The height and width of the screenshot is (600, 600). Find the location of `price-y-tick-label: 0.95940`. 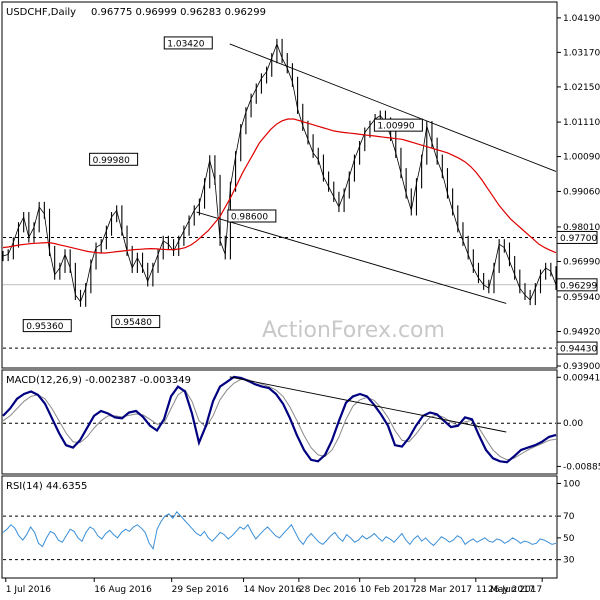

price-y-tick-label: 0.95940 is located at coordinates (581, 298).